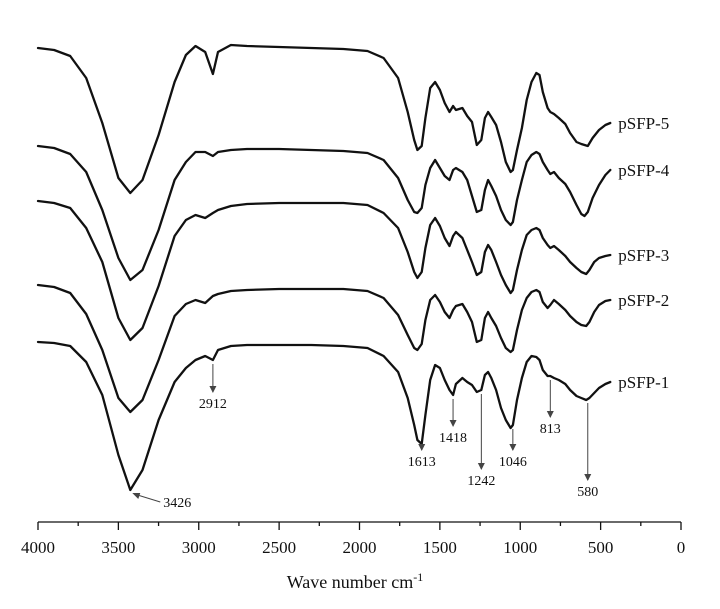  I want to click on x-tick-label-500: 500, so click(601, 547).